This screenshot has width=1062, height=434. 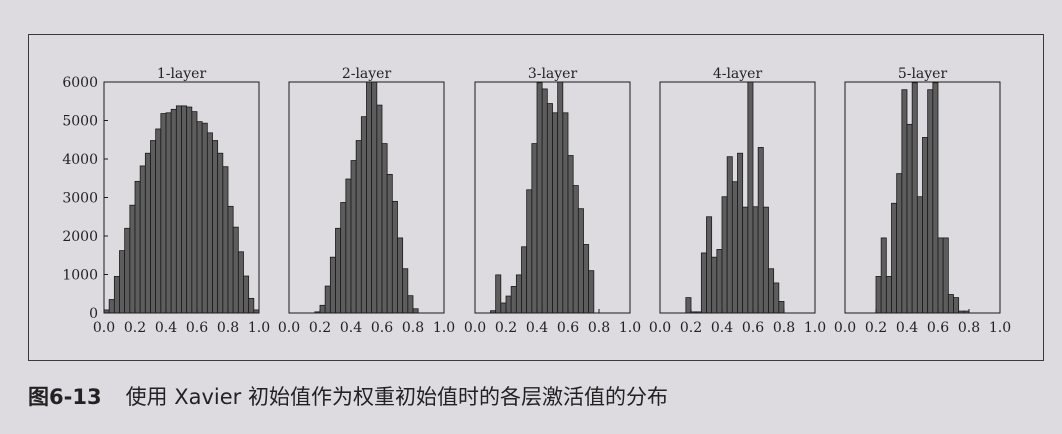 I want to click on panel-title: 3-layer, so click(x=553, y=74).